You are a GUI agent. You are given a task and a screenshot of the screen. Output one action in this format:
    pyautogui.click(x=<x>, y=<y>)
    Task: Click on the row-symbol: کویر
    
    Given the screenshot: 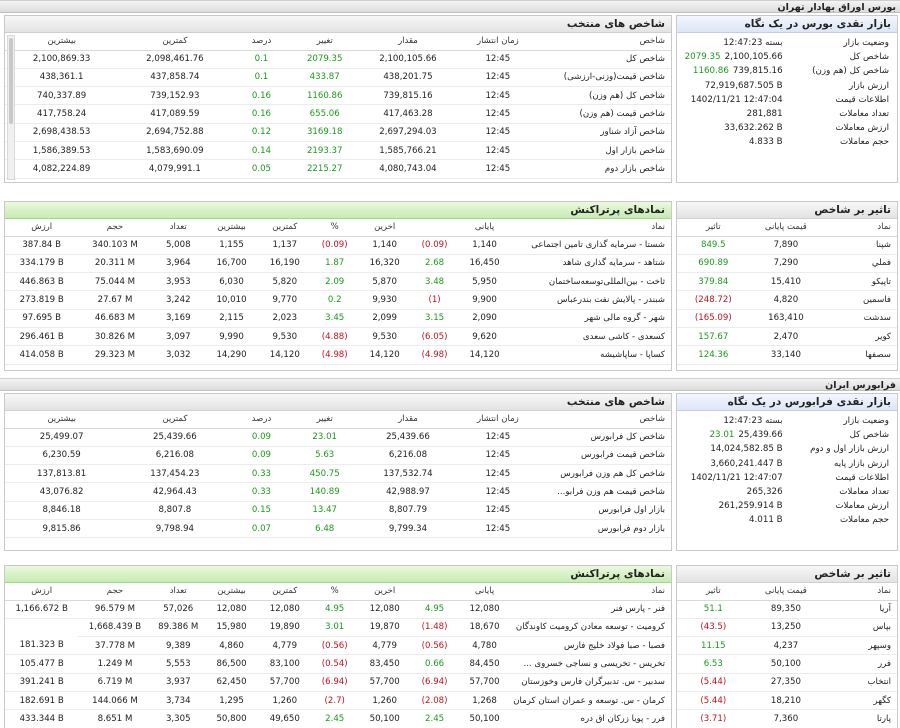 What is the action you would take?
    pyautogui.click(x=859, y=337)
    